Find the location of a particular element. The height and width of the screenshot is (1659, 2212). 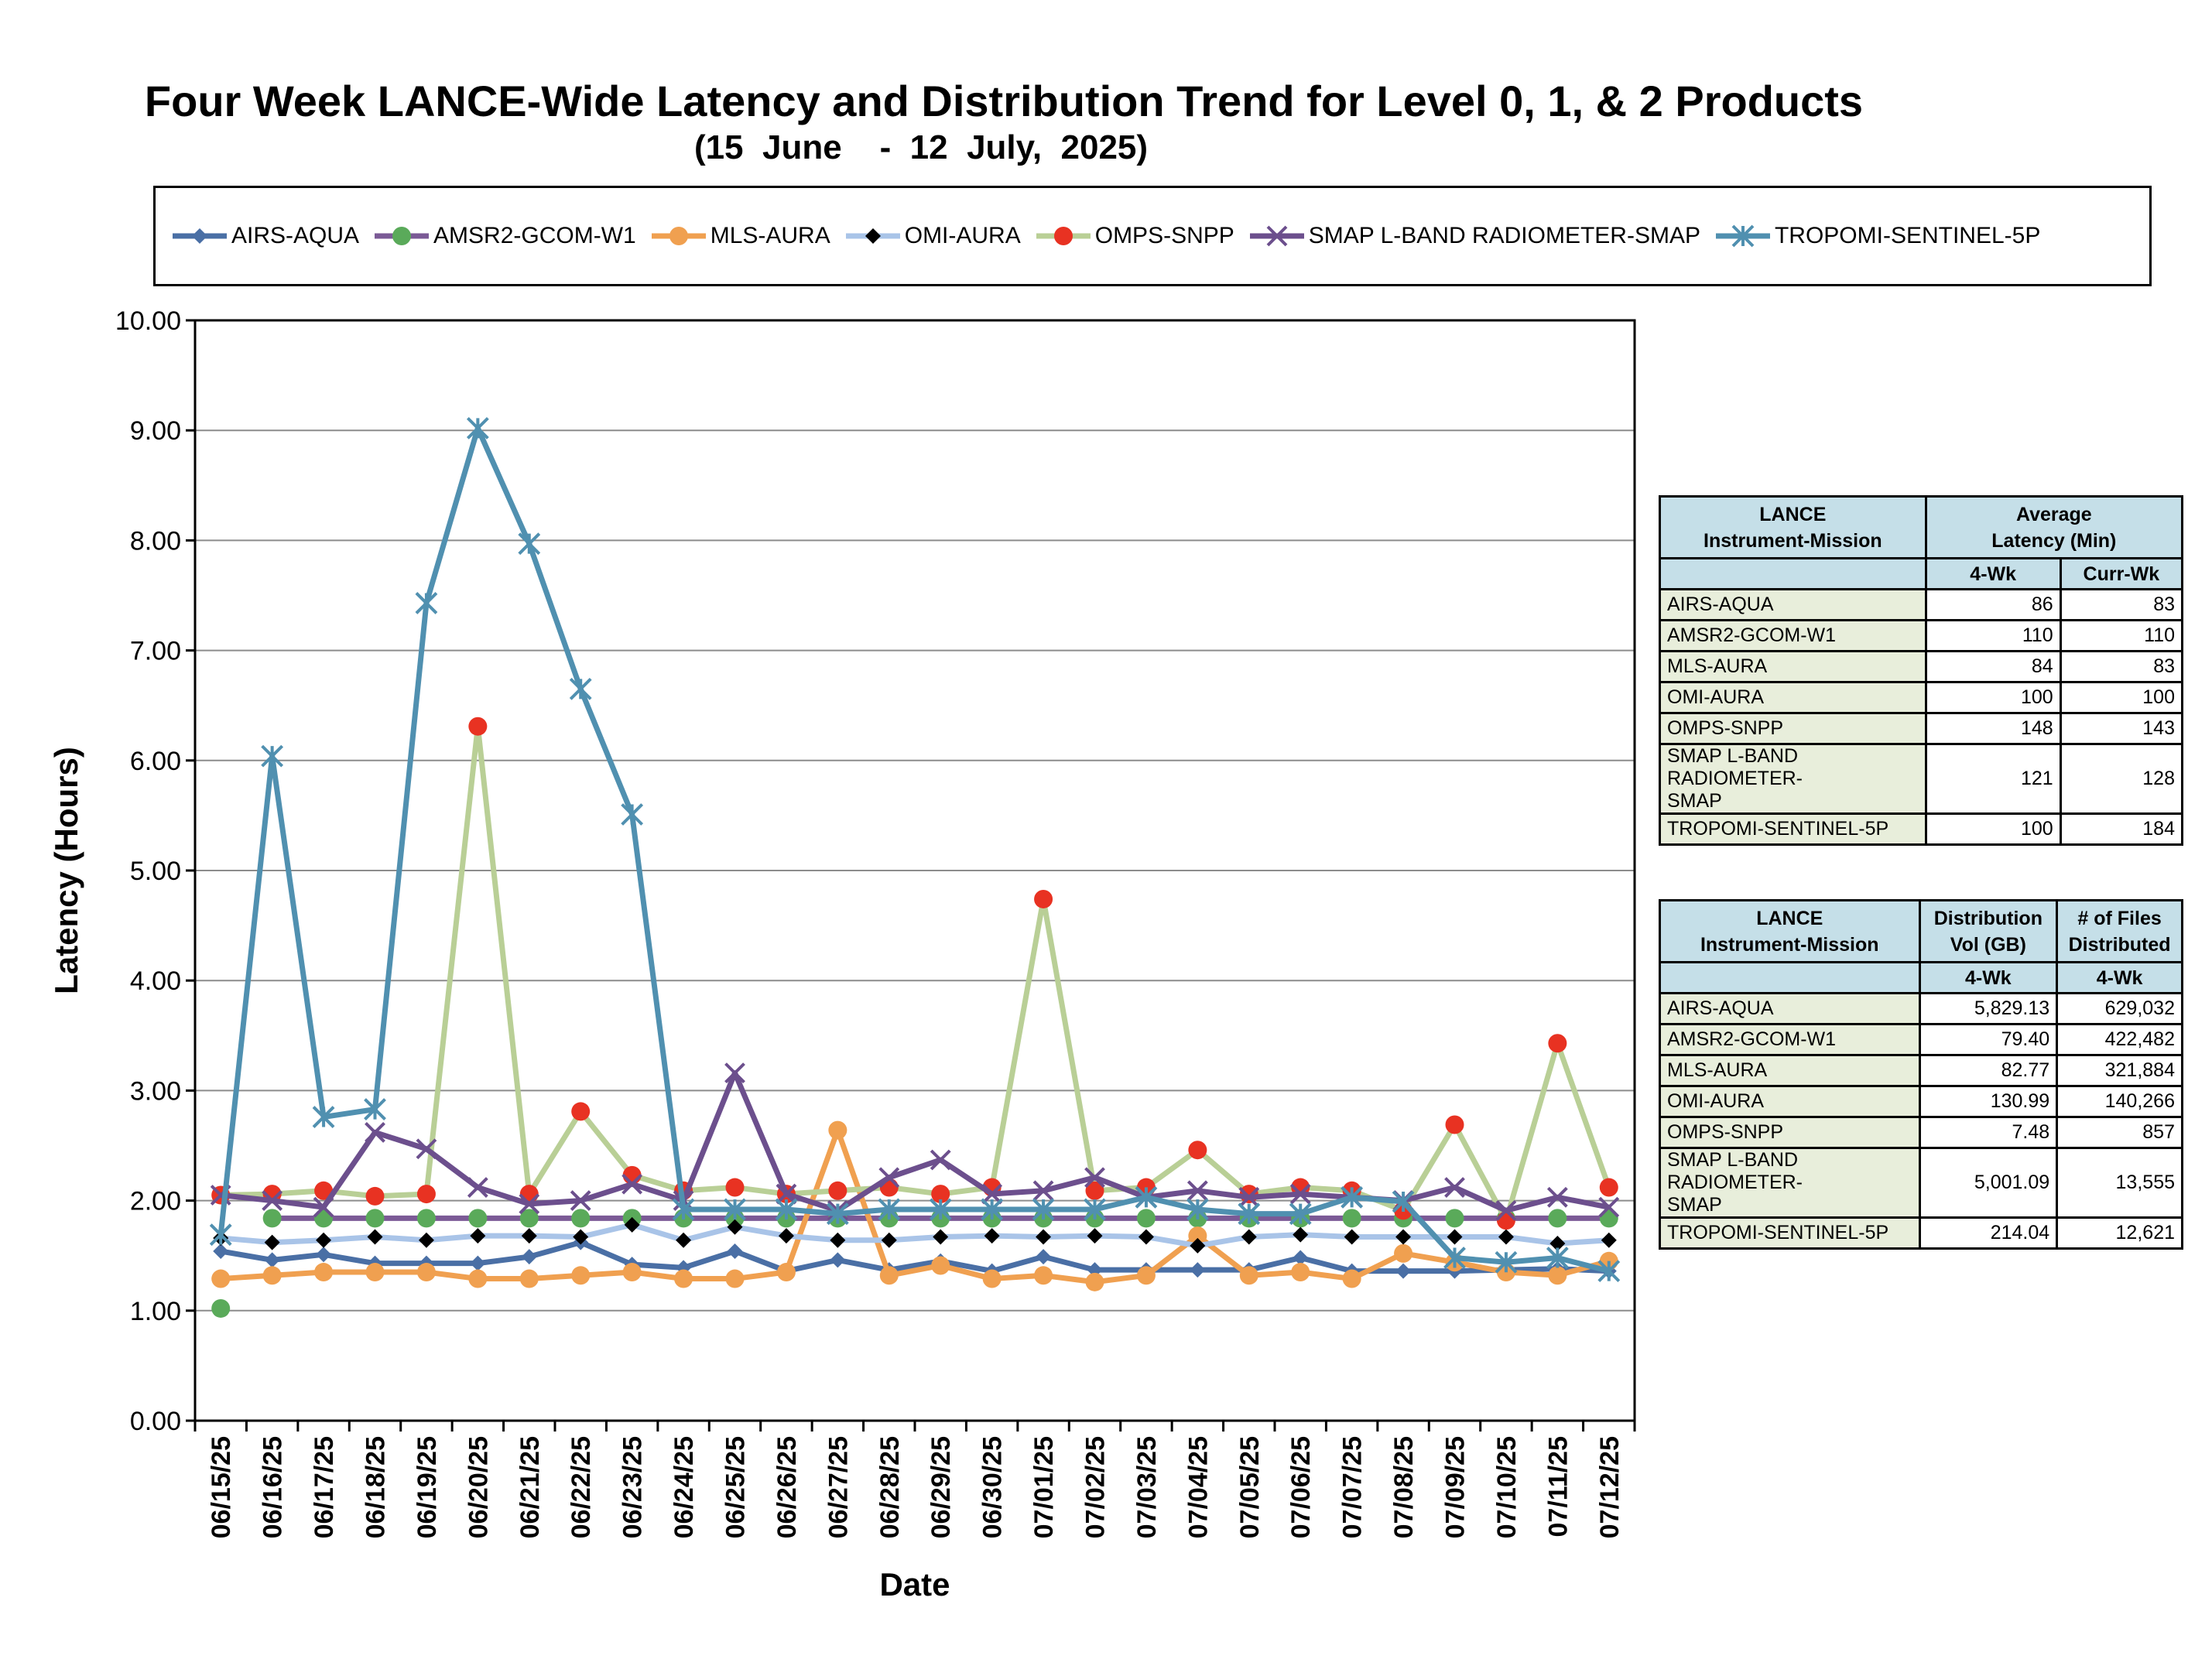

table-row: AMSR2-GCOM-W1 110 110 is located at coordinates (1921, 635).